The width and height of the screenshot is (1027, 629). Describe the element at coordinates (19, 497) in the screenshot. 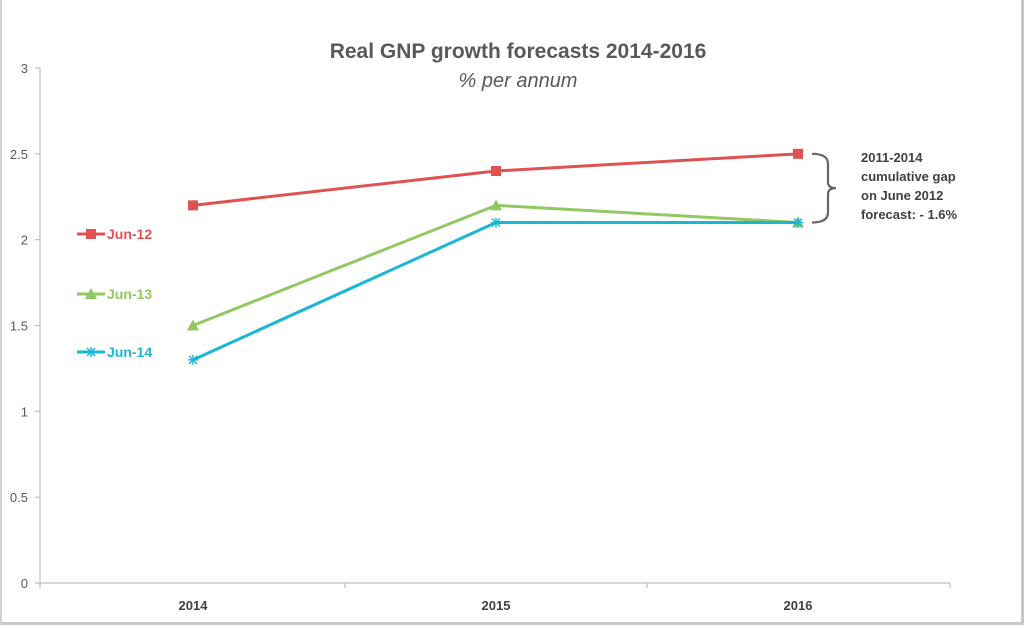

I see `y-tick-label: 0.5` at that location.